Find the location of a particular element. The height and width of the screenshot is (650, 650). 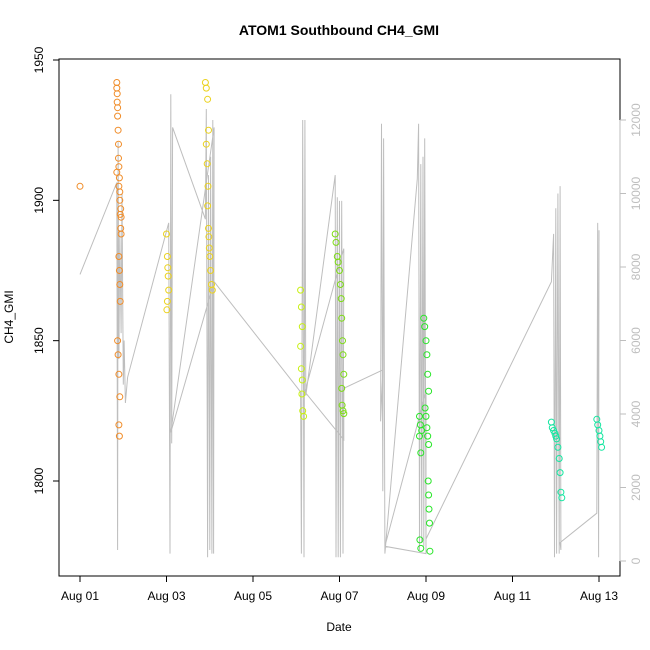

chart-title: ATOM1 Southbound CH4_GMI is located at coordinates (339, 30).